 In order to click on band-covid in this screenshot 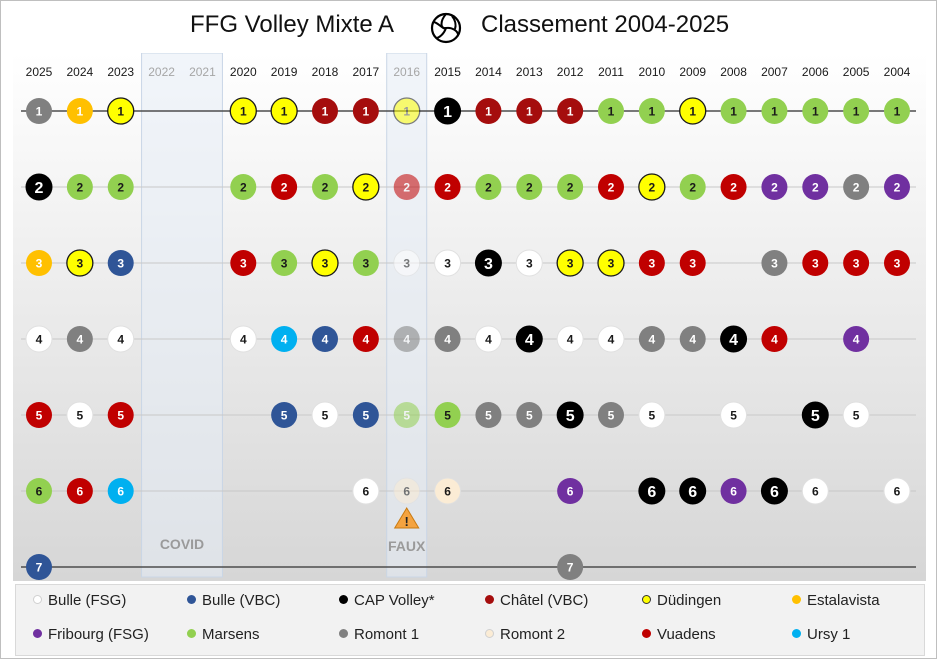, I will do `click(182, 315)`.